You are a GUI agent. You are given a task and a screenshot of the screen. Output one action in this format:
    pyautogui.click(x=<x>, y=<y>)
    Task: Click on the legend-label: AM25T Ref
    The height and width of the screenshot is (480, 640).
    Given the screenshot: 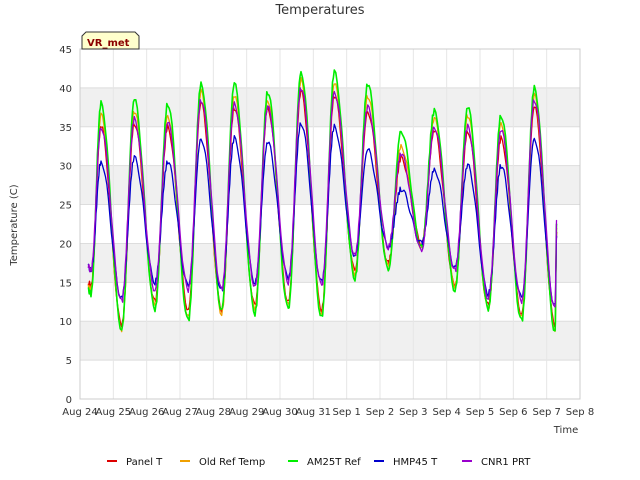 What is the action you would take?
    pyautogui.click(x=334, y=462)
    